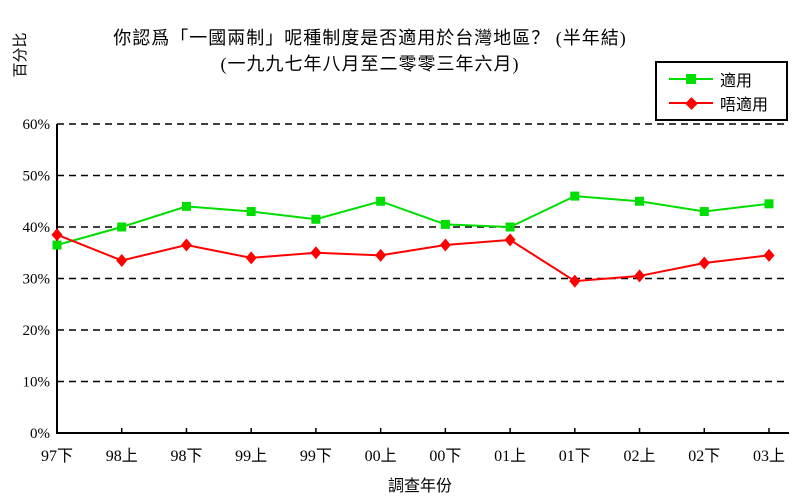 The image size is (800, 500). Describe the element at coordinates (640, 456) in the screenshot. I see `x-tick-label: 02上` at that location.